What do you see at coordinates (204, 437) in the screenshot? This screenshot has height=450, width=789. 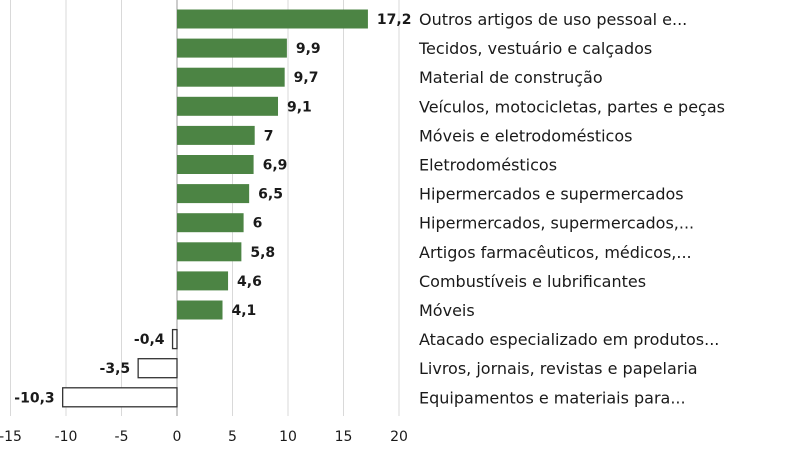 I see `x-axis: -15 -10 -5 0 5 10 15 20` at bounding box center [204, 437].